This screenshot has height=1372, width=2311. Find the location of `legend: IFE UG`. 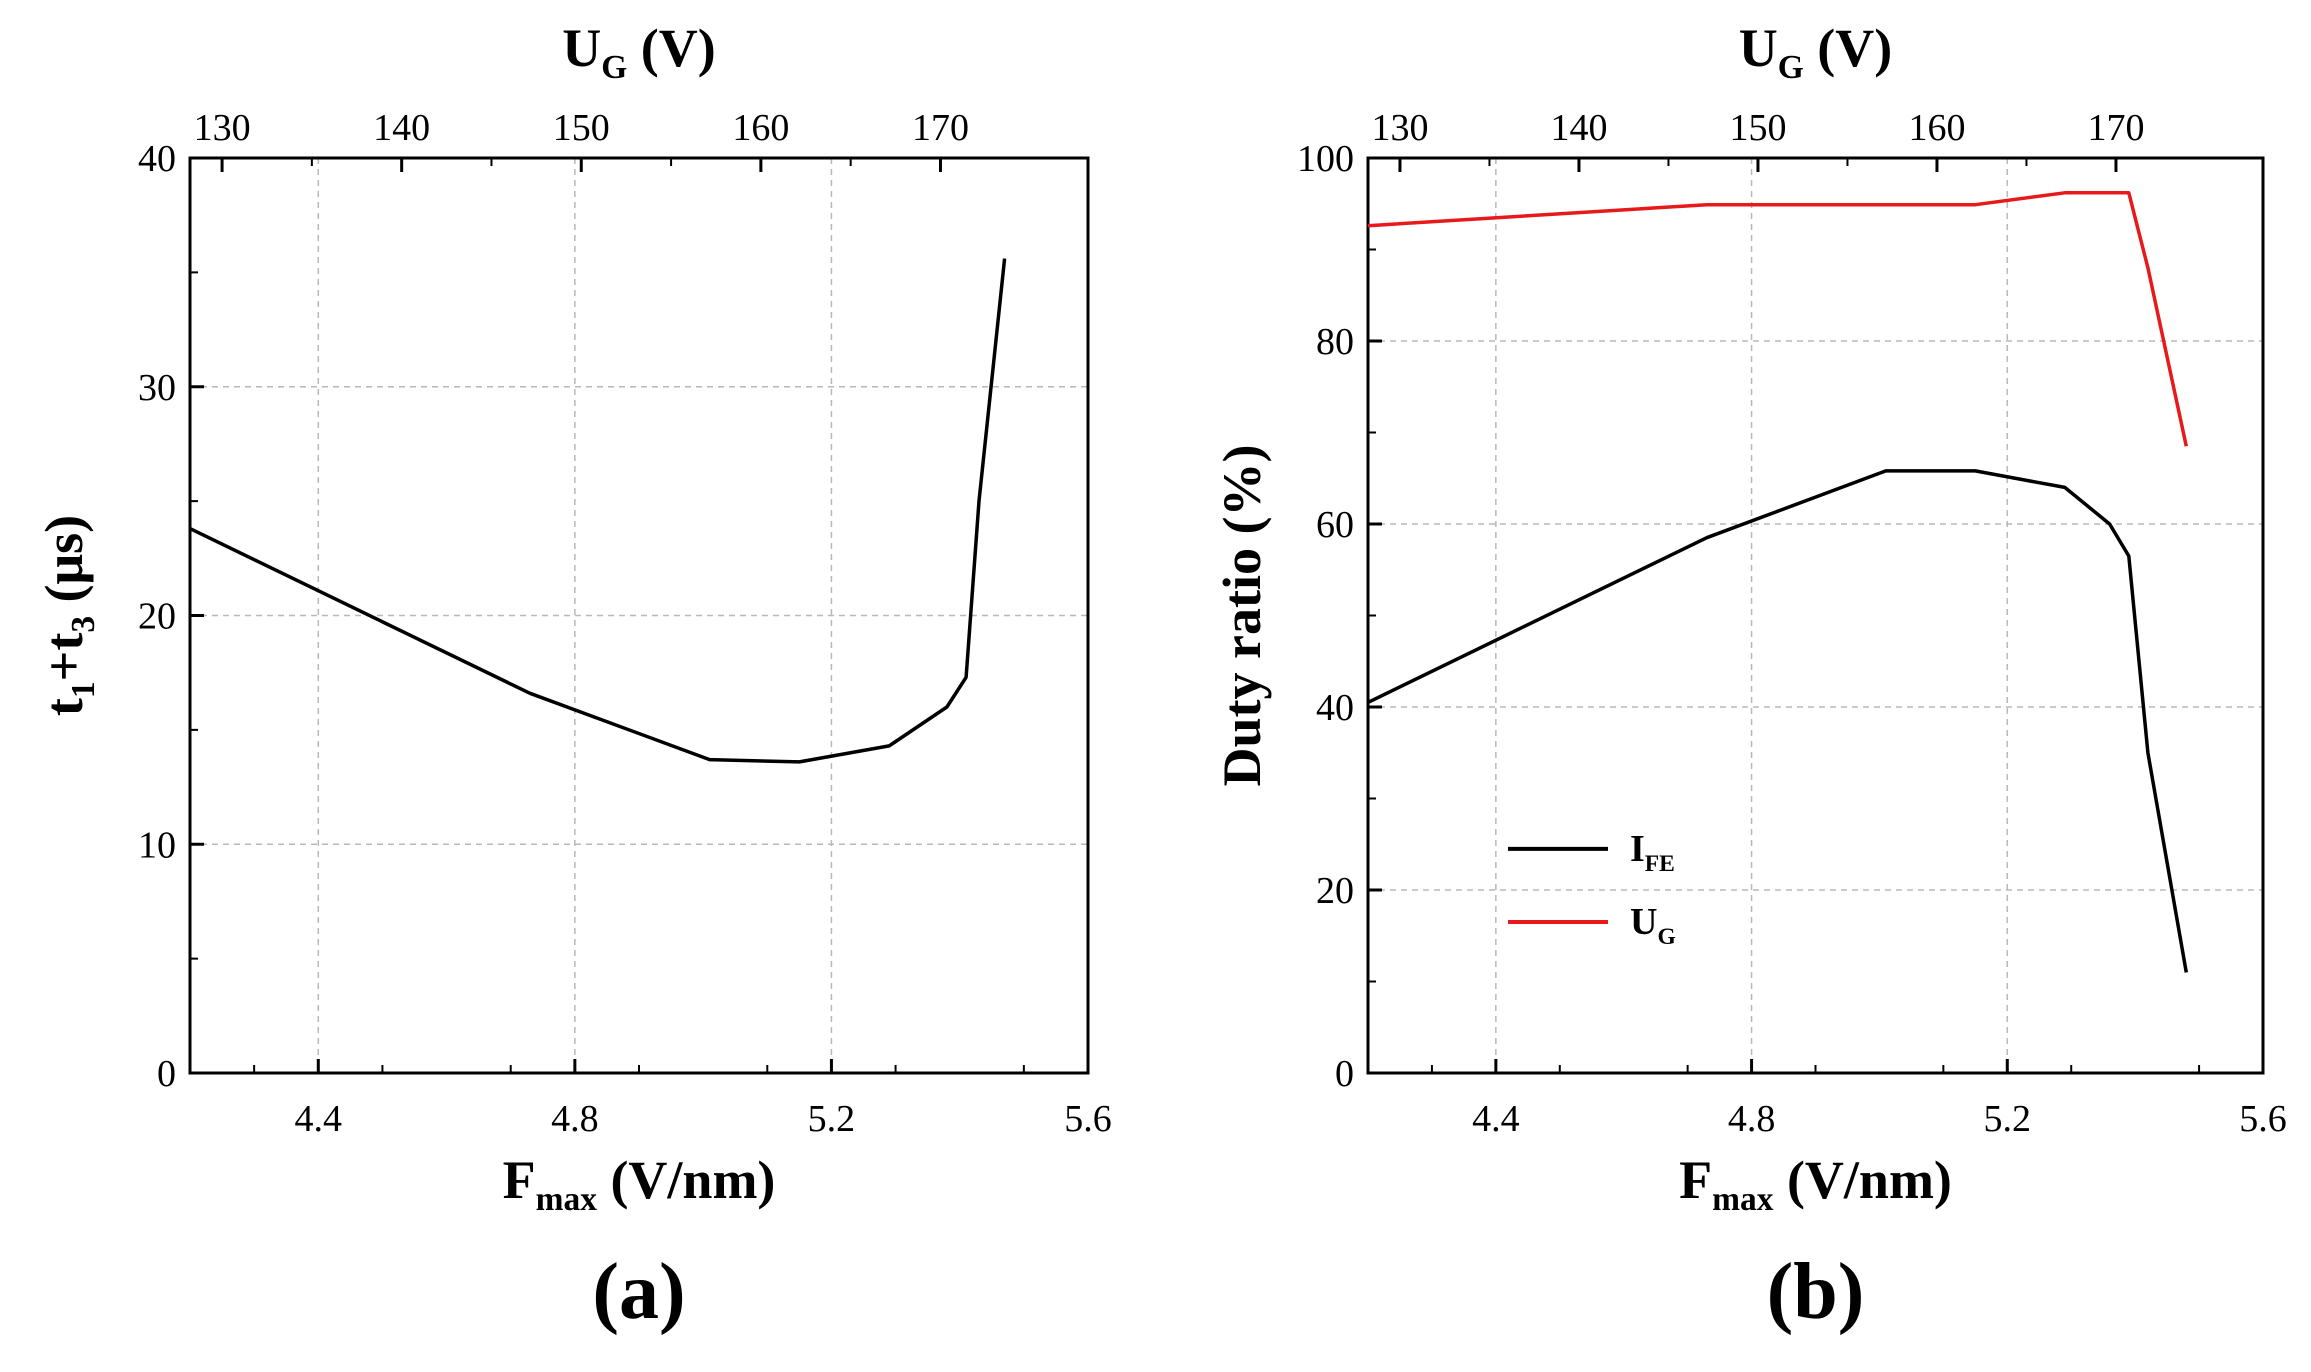

legend: IFE UG is located at coordinates (1592, 889).